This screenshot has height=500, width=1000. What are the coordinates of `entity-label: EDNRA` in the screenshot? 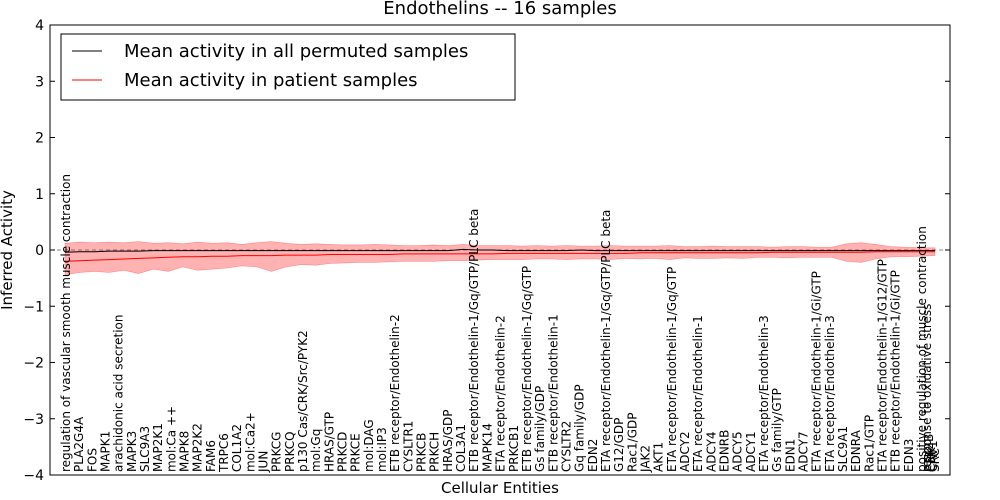 It's located at (856, 450).